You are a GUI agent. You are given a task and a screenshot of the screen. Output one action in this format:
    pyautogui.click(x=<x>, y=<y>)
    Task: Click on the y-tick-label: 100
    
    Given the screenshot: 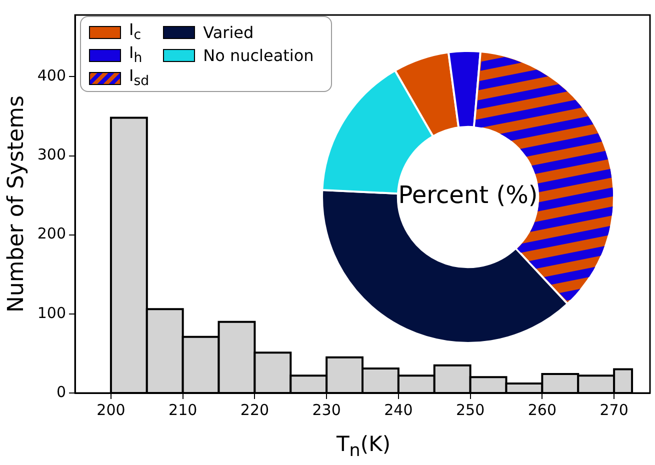 What is the action you would take?
    pyautogui.click(x=51, y=313)
    